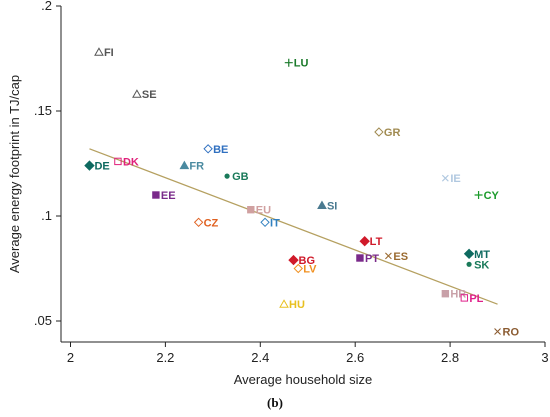  What do you see at coordinates (131, 162) in the screenshot?
I see `point-label-dk: DK` at bounding box center [131, 162].